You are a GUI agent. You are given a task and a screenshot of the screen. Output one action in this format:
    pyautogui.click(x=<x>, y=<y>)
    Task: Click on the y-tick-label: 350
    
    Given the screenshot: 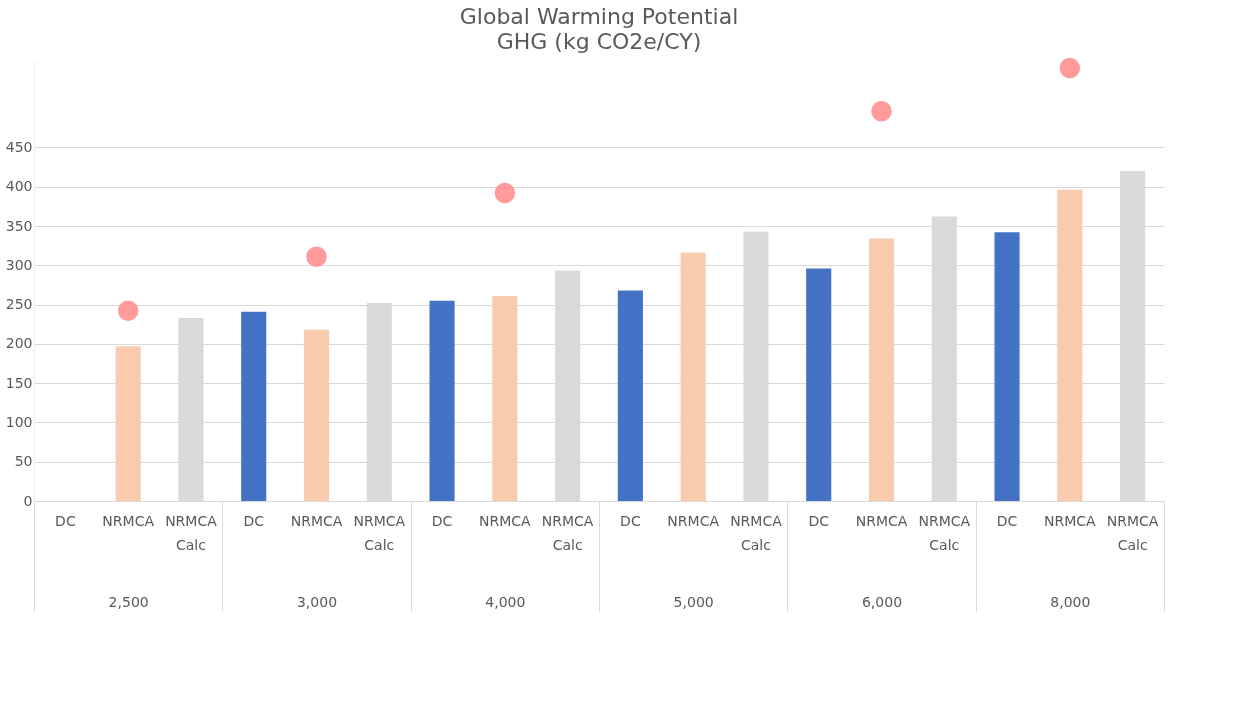 What is the action you would take?
    pyautogui.click(x=19, y=225)
    